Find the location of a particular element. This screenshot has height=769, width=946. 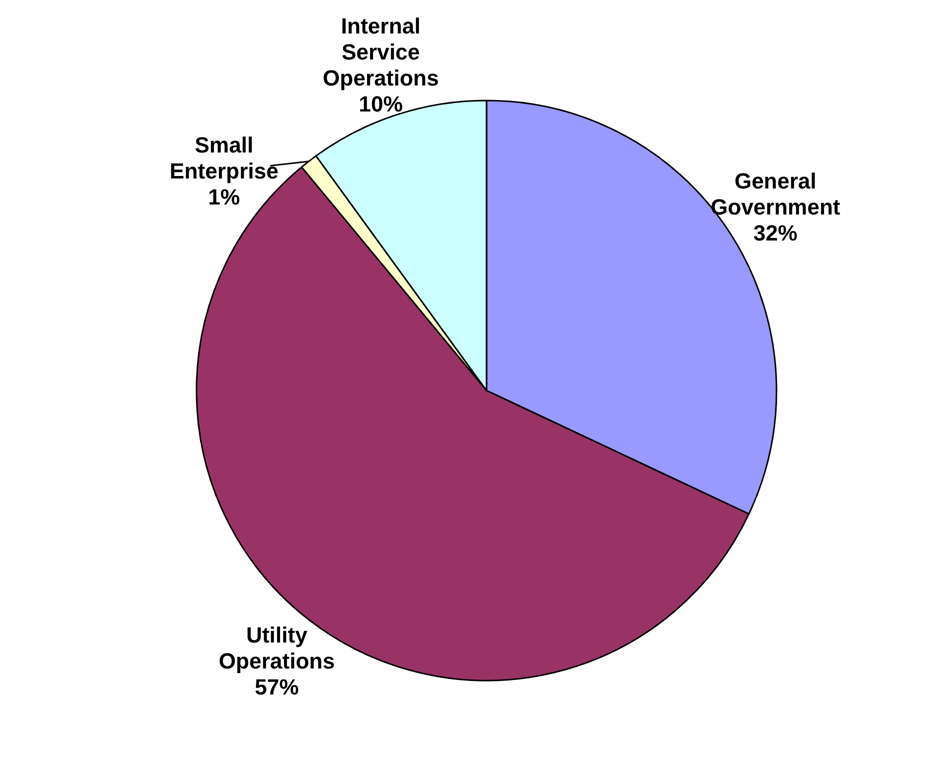

slice-label: Small Enterprise is located at coordinates (224, 158).